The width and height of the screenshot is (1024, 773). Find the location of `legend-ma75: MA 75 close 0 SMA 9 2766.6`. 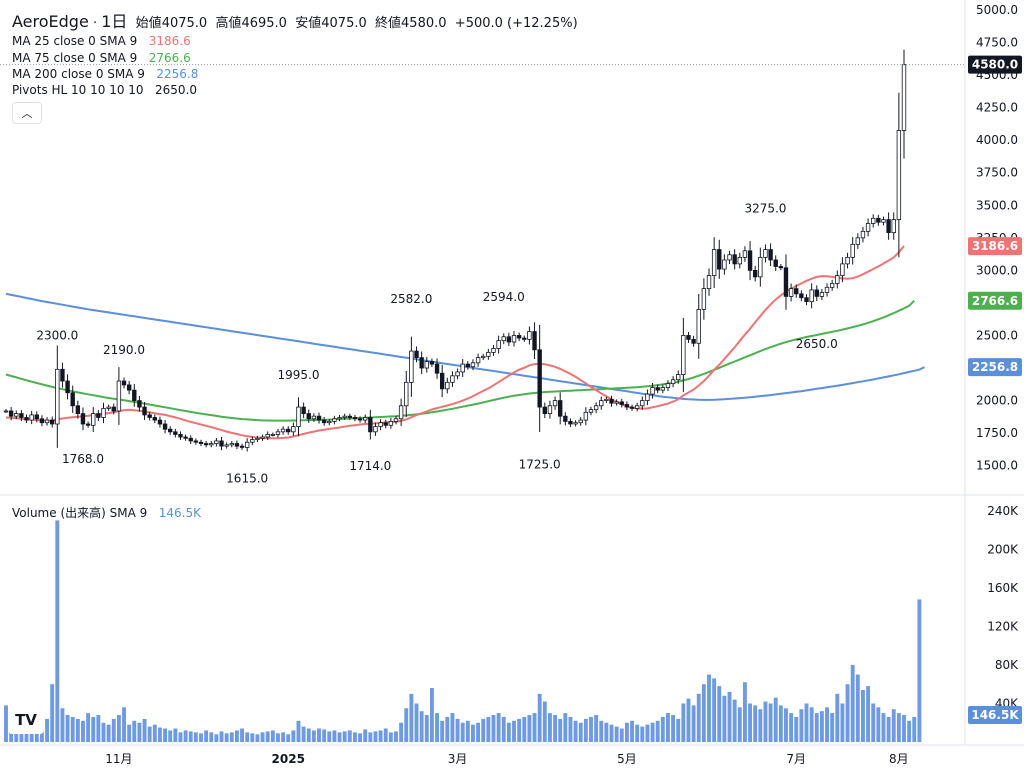

legend-ma75: MA 75 close 0 SMA 9 2766.6 is located at coordinates (101, 58).